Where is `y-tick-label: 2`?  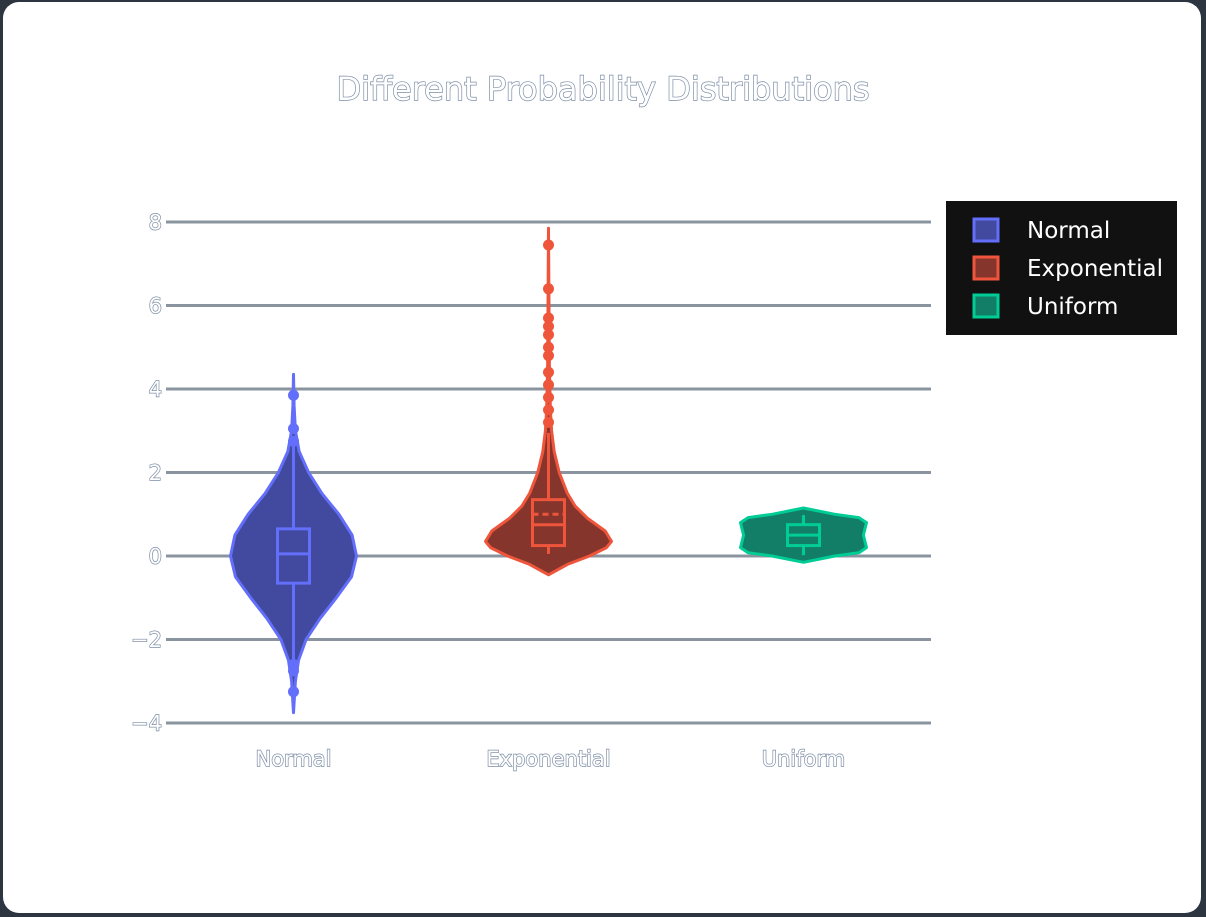
y-tick-label: 2 is located at coordinates (155, 473).